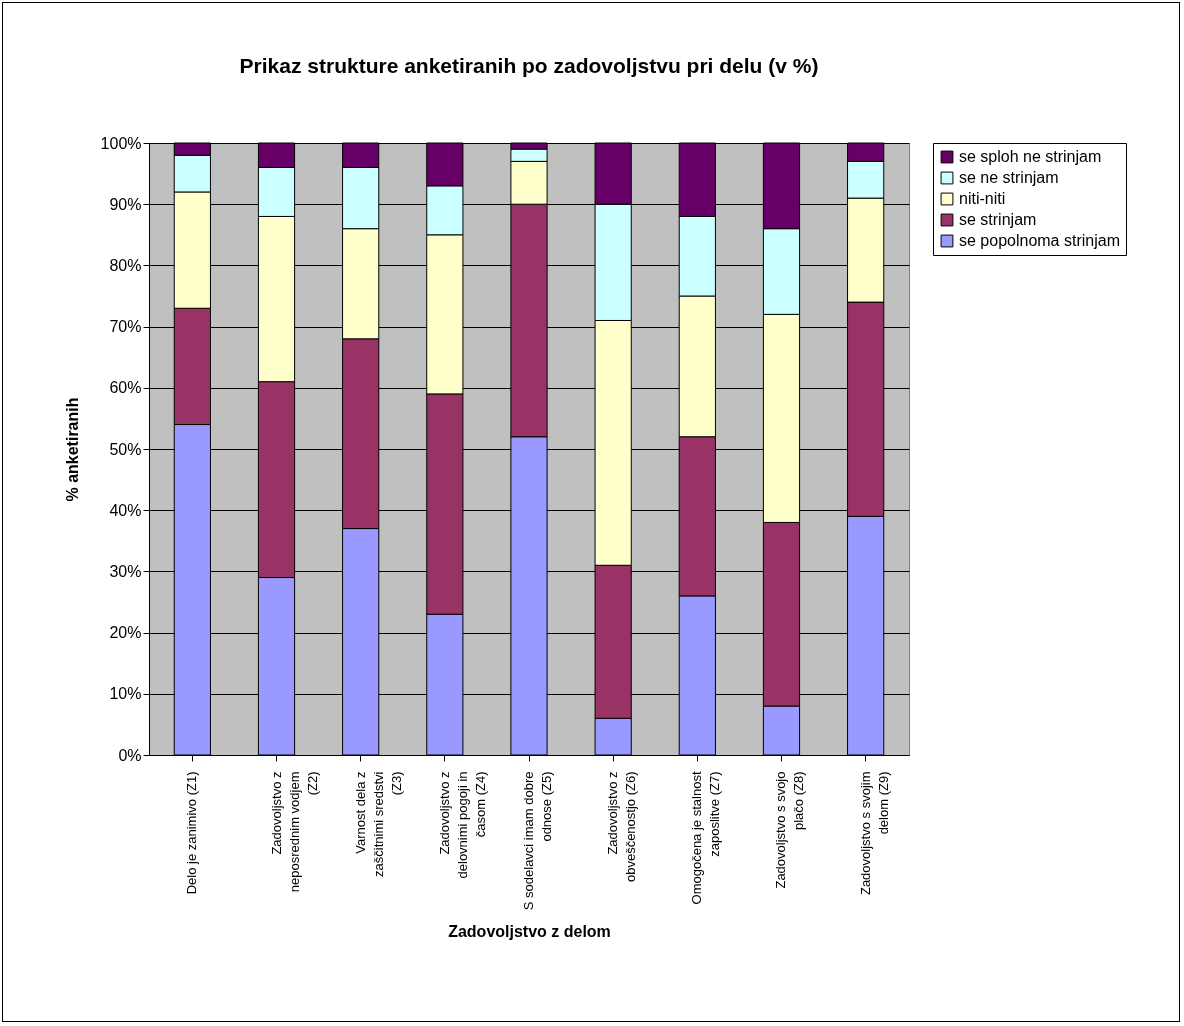 This screenshot has width=1184, height=1026. What do you see at coordinates (622, 827) in the screenshot?
I see `x-tick-label: Zadovoljstvo z obveščenostjo (Z6)` at bounding box center [622, 827].